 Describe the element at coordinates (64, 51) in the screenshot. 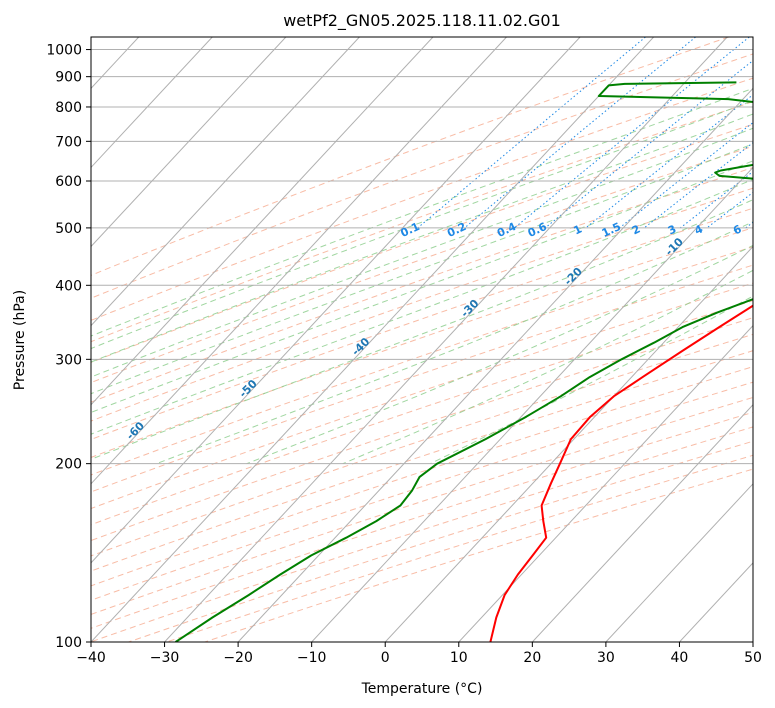

I see `y-tick-label: 1000` at that location.